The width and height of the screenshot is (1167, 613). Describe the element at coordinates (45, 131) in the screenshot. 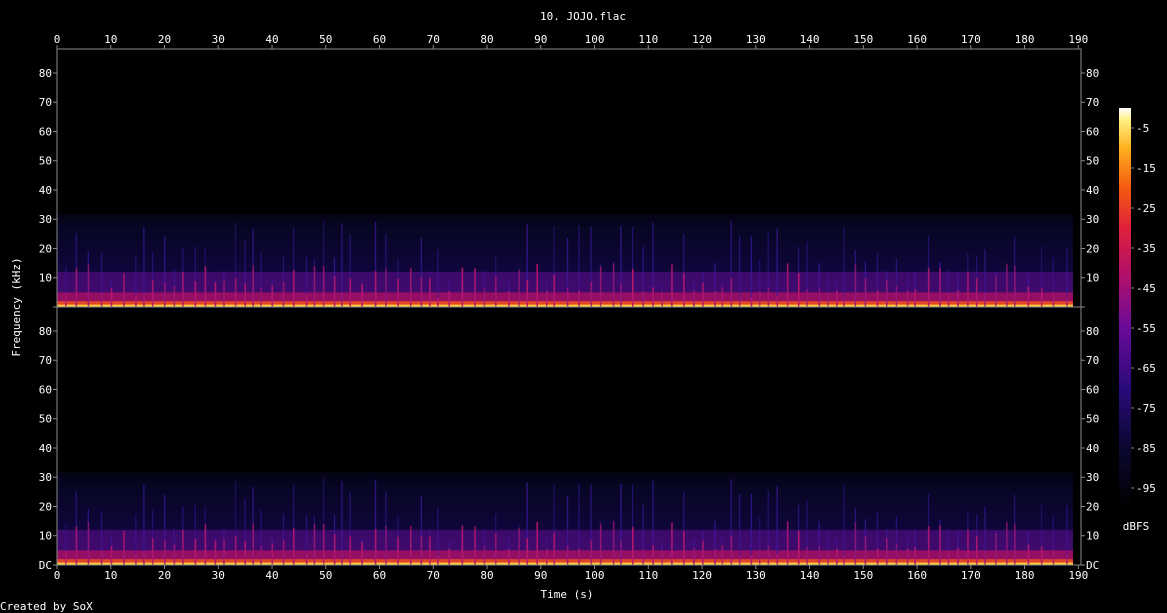

I see `y-tick-label-left: 60` at that location.